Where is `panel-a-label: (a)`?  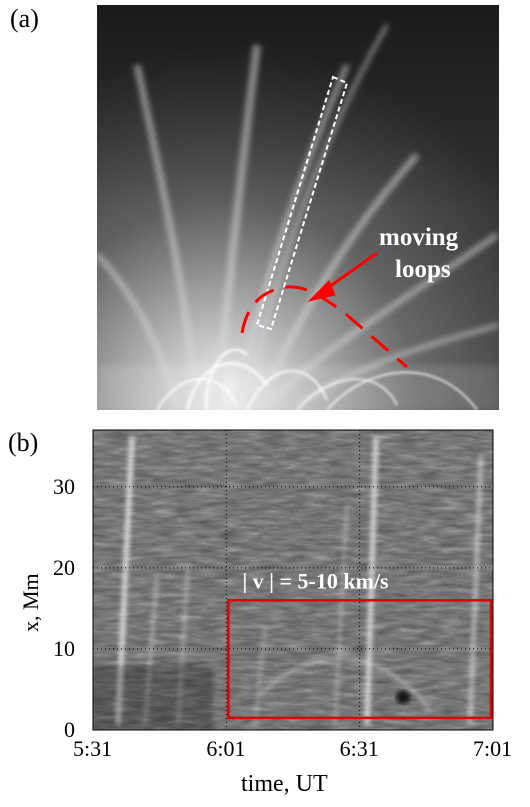
panel-a-label: (a) is located at coordinates (24, 18).